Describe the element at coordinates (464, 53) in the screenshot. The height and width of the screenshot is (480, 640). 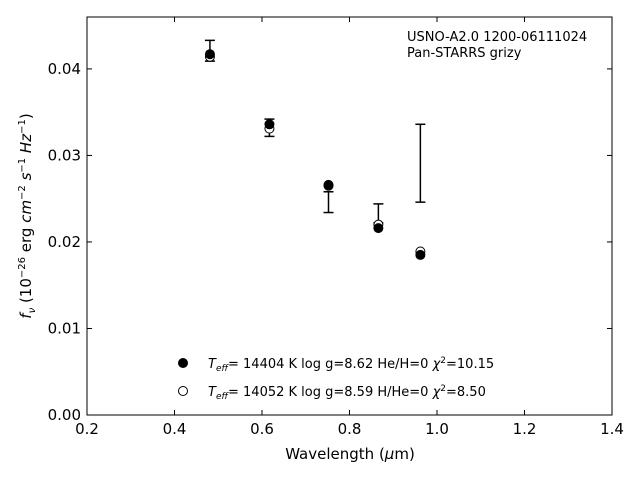
I see `survey-annotation: Pan-STARRS grizy` at that location.